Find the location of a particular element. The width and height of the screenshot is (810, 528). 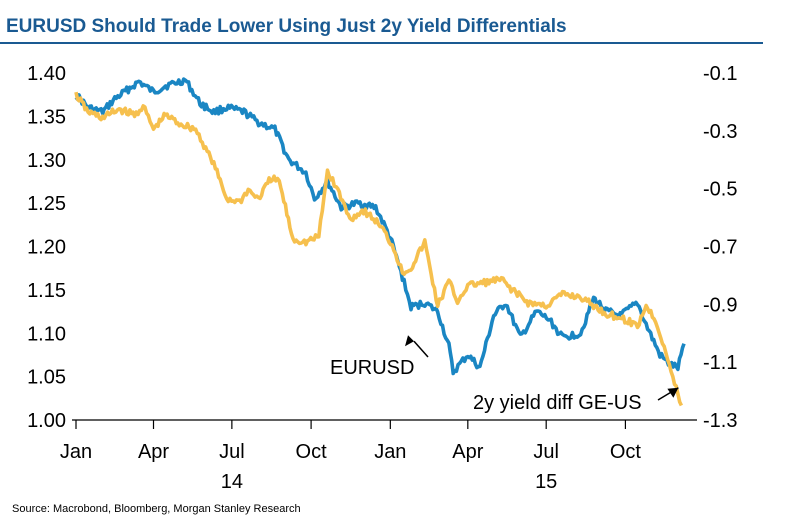

x-ticks is located at coordinates (351, 424).